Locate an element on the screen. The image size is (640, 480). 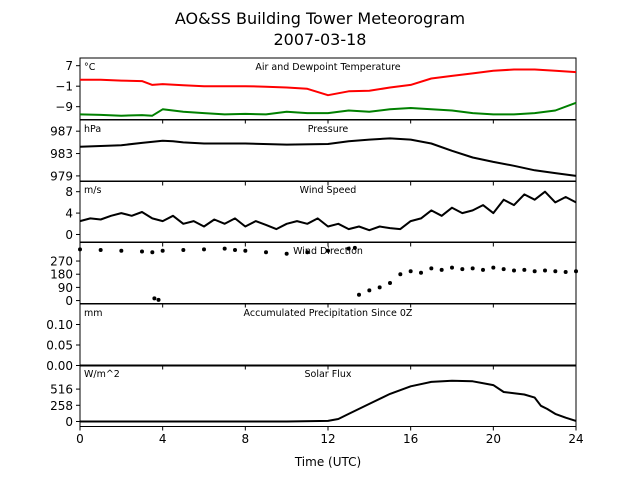
x-tick-label: 12 is located at coordinates (327, 439).